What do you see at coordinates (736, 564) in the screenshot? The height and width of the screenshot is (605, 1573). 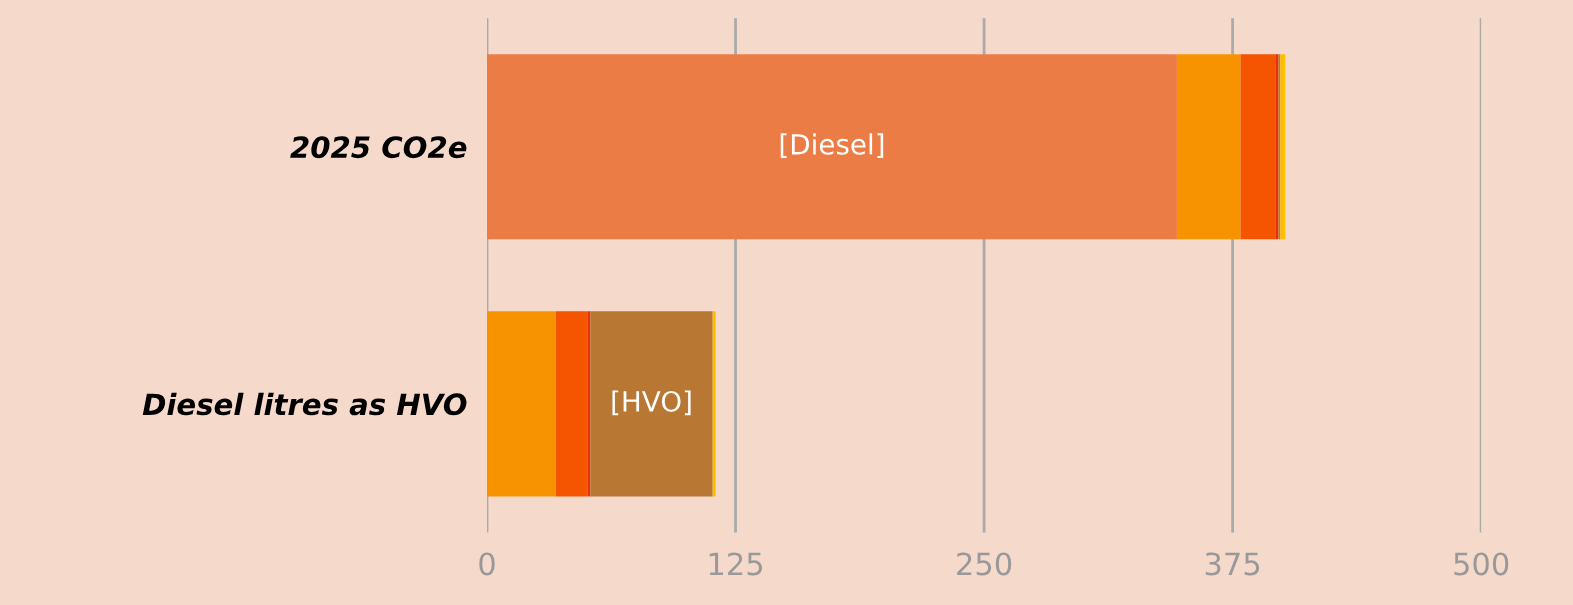 I see `x-tick-label: 125` at bounding box center [736, 564].